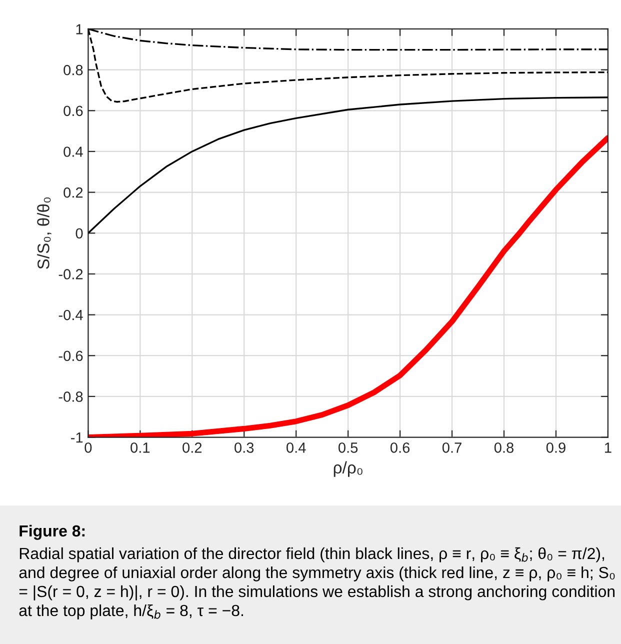 The image size is (621, 644). I want to click on y-tick-label: -0.6, so click(70, 356).